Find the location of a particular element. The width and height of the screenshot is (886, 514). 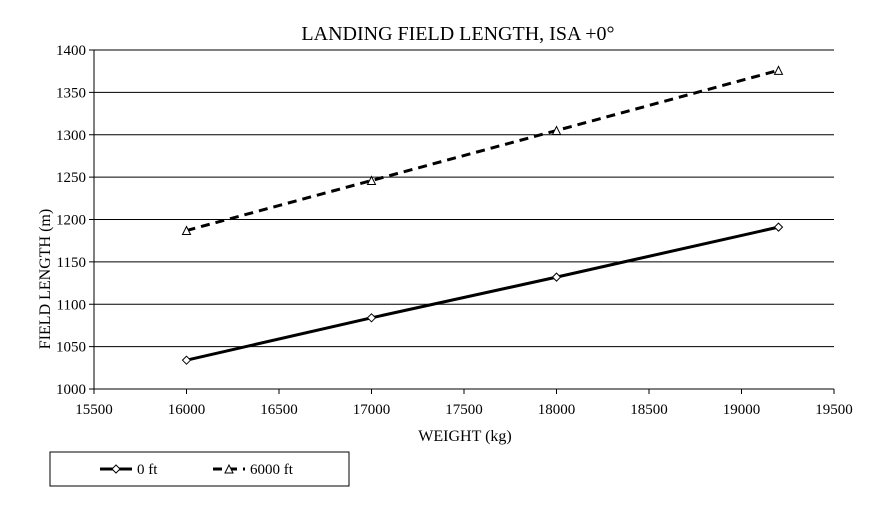

x-tick-label: 16500 is located at coordinates (279, 410).